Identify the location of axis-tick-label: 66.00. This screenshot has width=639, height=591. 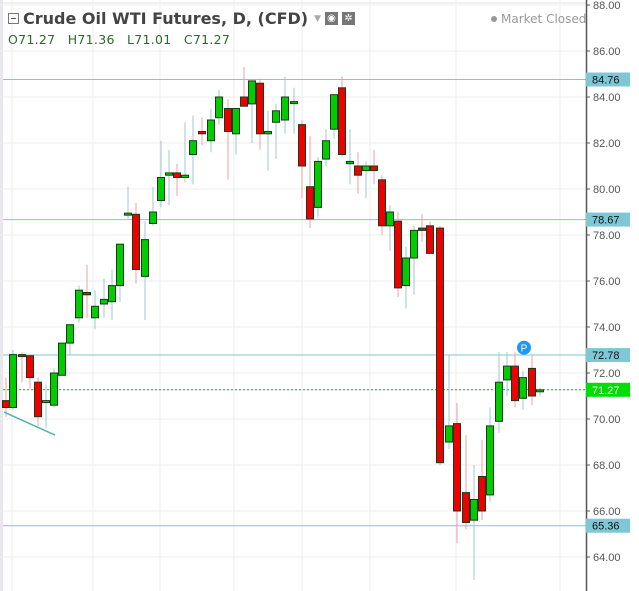
(607, 512).